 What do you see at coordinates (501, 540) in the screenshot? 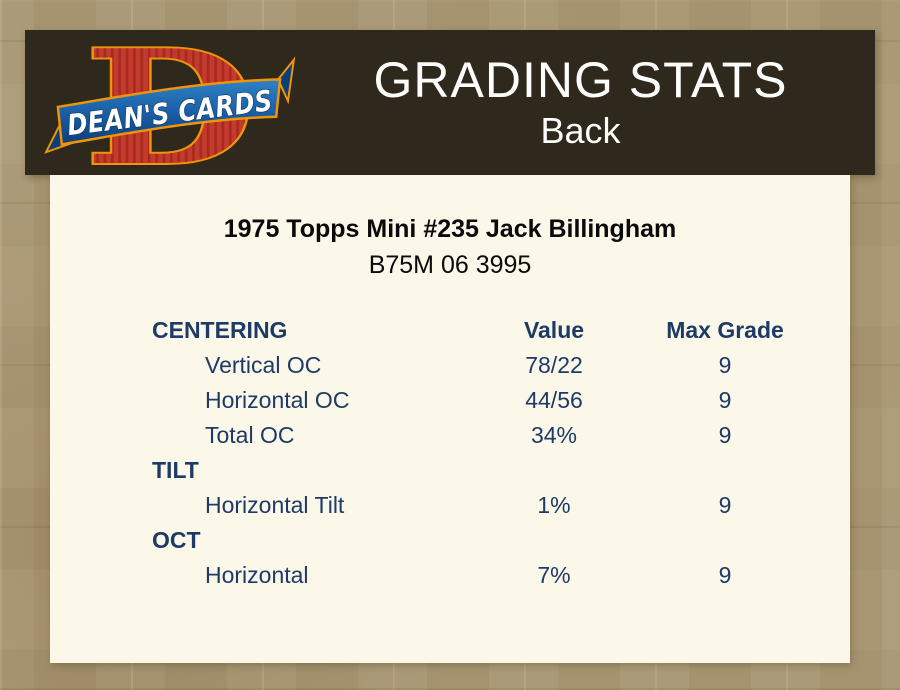
I see `table-section-row: OCT` at bounding box center [501, 540].